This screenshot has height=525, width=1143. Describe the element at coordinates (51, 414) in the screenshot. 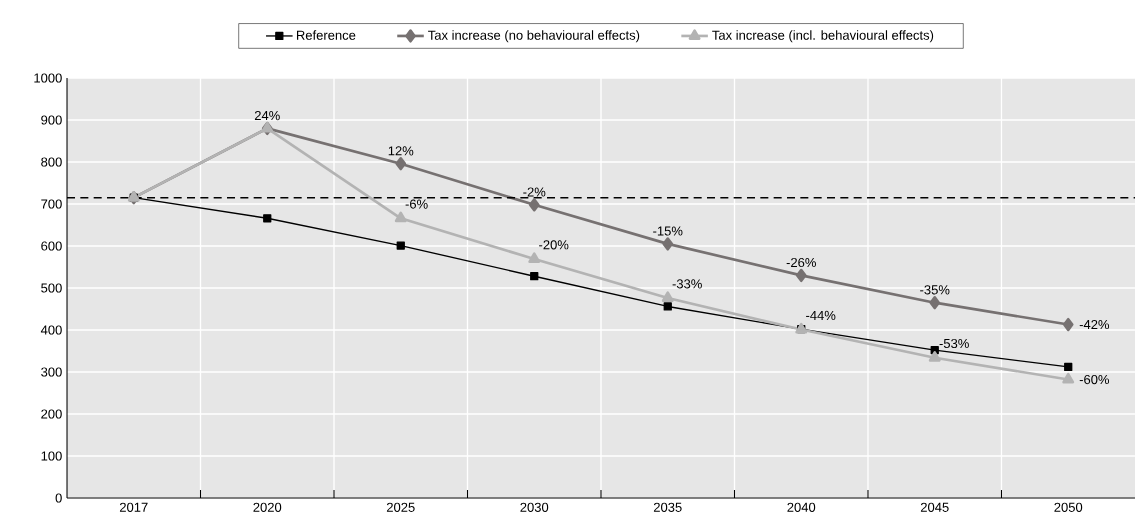

I see `y-tick-label: 200` at that location.